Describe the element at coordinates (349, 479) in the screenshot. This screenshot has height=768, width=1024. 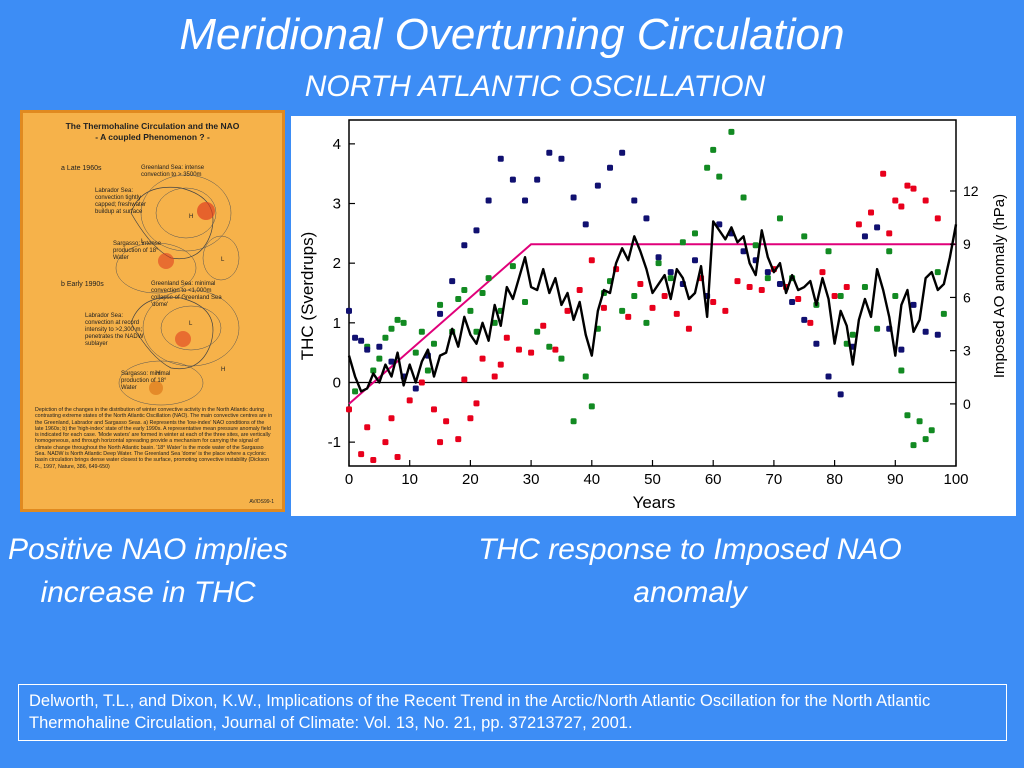
I see `x-tick-label: 0` at that location.